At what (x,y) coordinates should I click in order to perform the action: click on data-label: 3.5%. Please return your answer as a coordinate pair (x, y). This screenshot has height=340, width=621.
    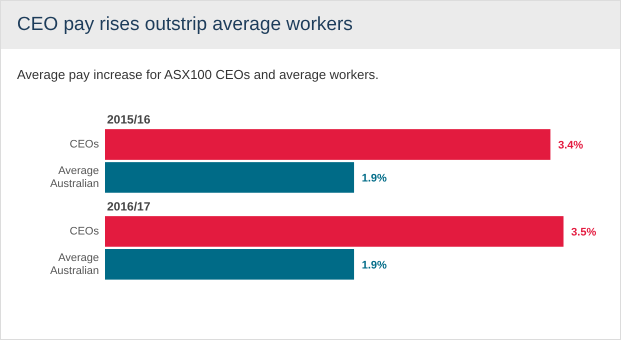
    Looking at the image, I should click on (583, 232).